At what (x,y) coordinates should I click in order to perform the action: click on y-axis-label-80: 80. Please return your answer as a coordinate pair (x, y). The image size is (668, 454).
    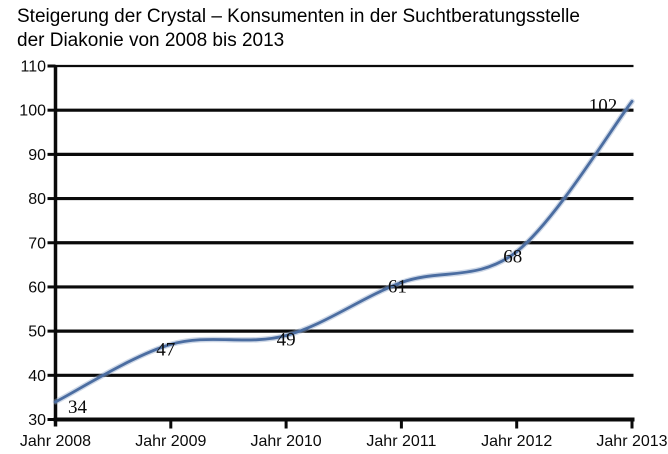
    Looking at the image, I should click on (37, 199).